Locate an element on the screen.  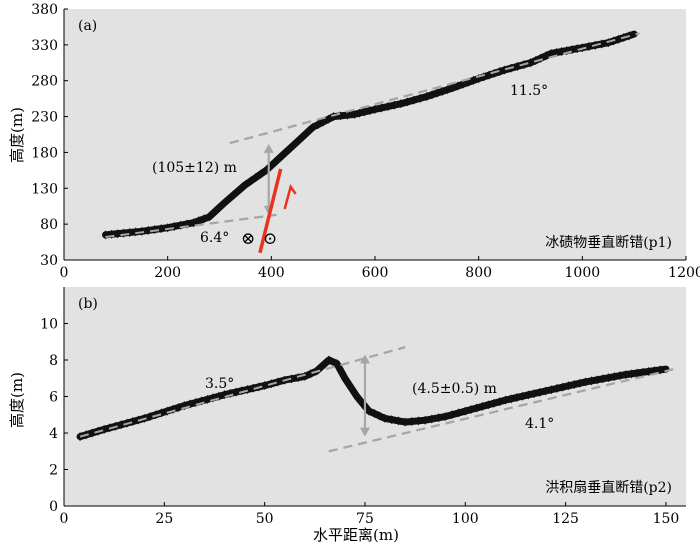
x-tick-label: 1200 is located at coordinates (684, 273).